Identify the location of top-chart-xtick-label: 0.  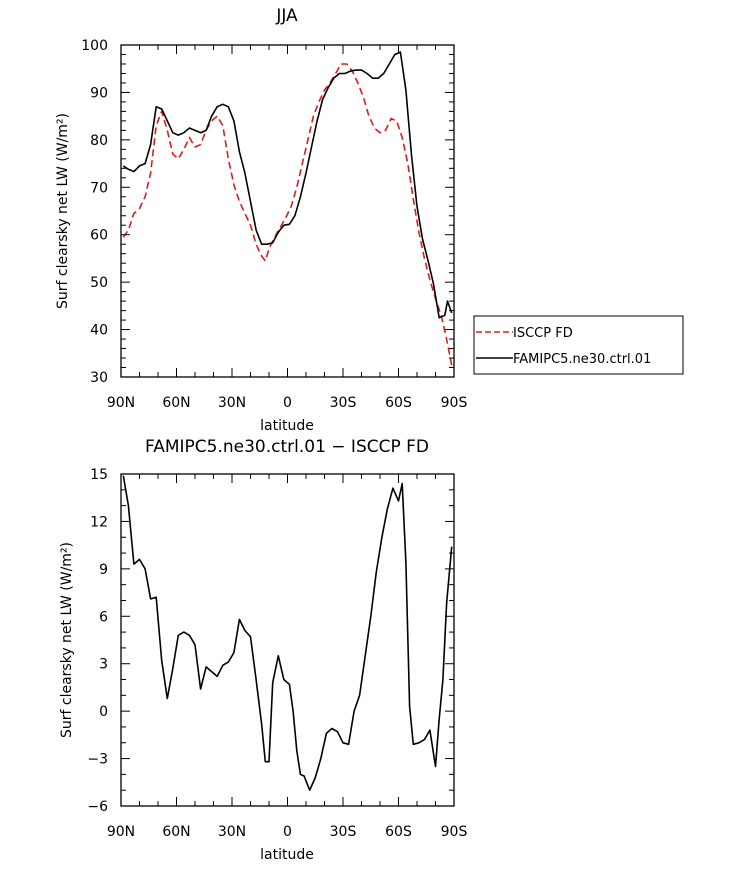
(287, 403).